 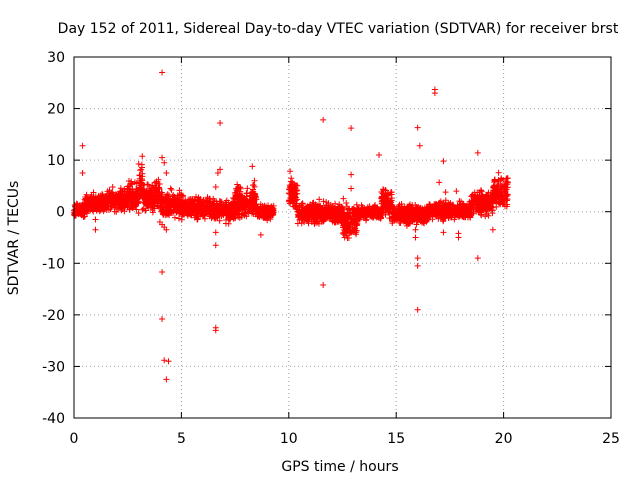 I want to click on x-tick-label: 20, so click(x=504, y=439).